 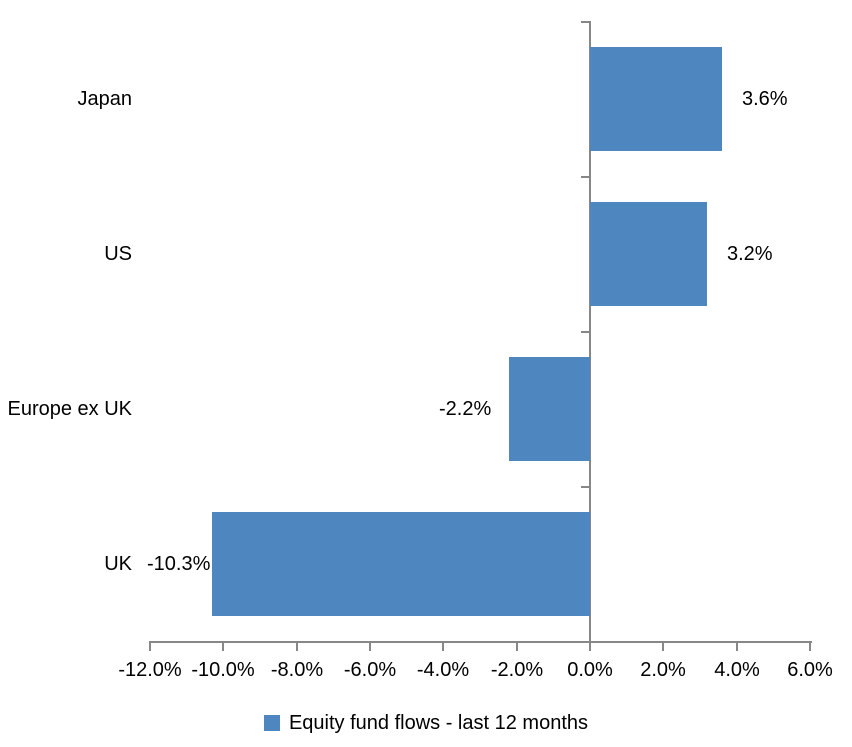 I want to click on x-axis-tick-label: 4.0%, so click(x=737, y=670).